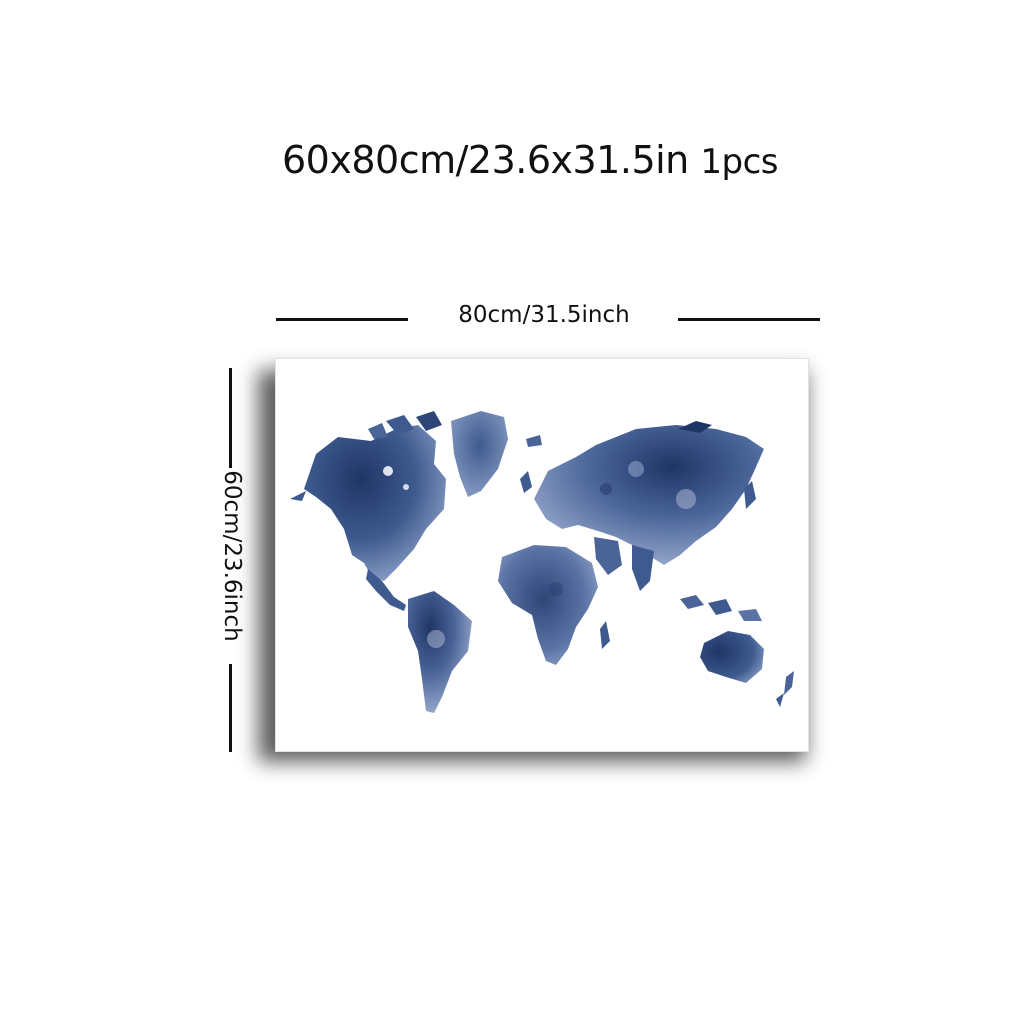 Image resolution: width=1024 pixels, height=1024 pixels. Describe the element at coordinates (375, 503) in the screenshot. I see `north-america-shape` at that location.